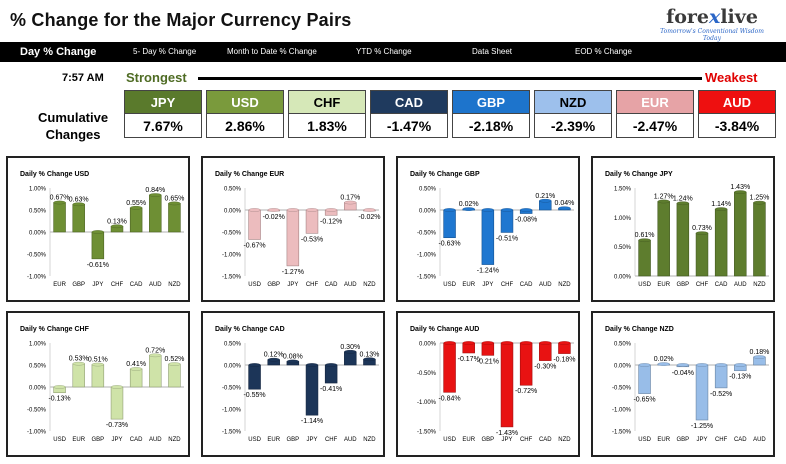 The height and width of the screenshot is (464, 786). I want to click on currency-box-aud: AUD -3.84%, so click(737, 114).